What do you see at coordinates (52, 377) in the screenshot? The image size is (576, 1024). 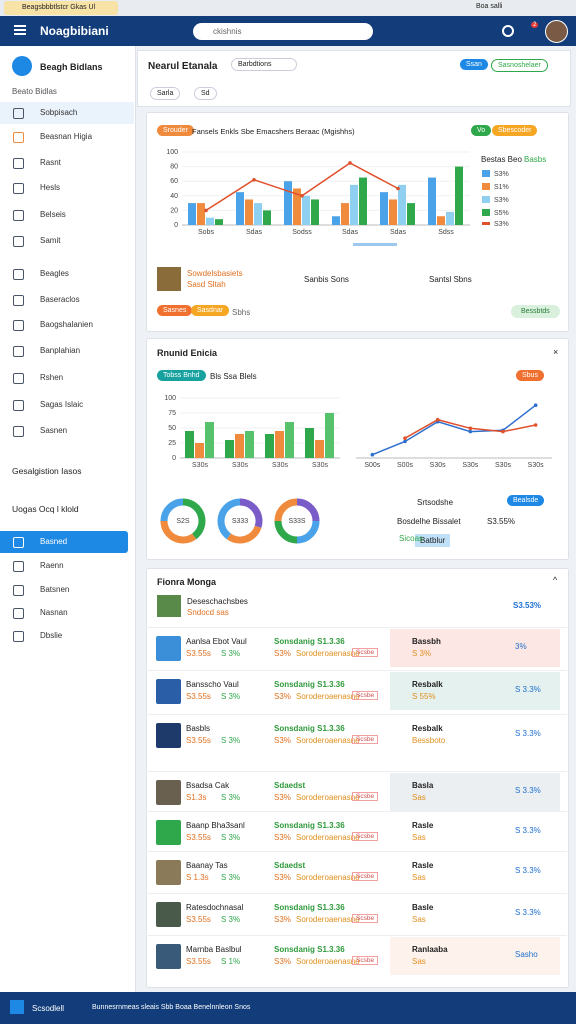 I see `nav-label: Rshen` at bounding box center [52, 377].